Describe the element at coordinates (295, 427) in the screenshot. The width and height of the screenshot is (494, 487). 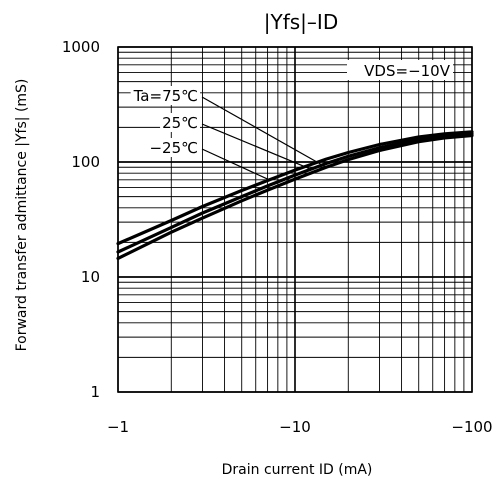
I see `x-tick-label: −10` at that location.